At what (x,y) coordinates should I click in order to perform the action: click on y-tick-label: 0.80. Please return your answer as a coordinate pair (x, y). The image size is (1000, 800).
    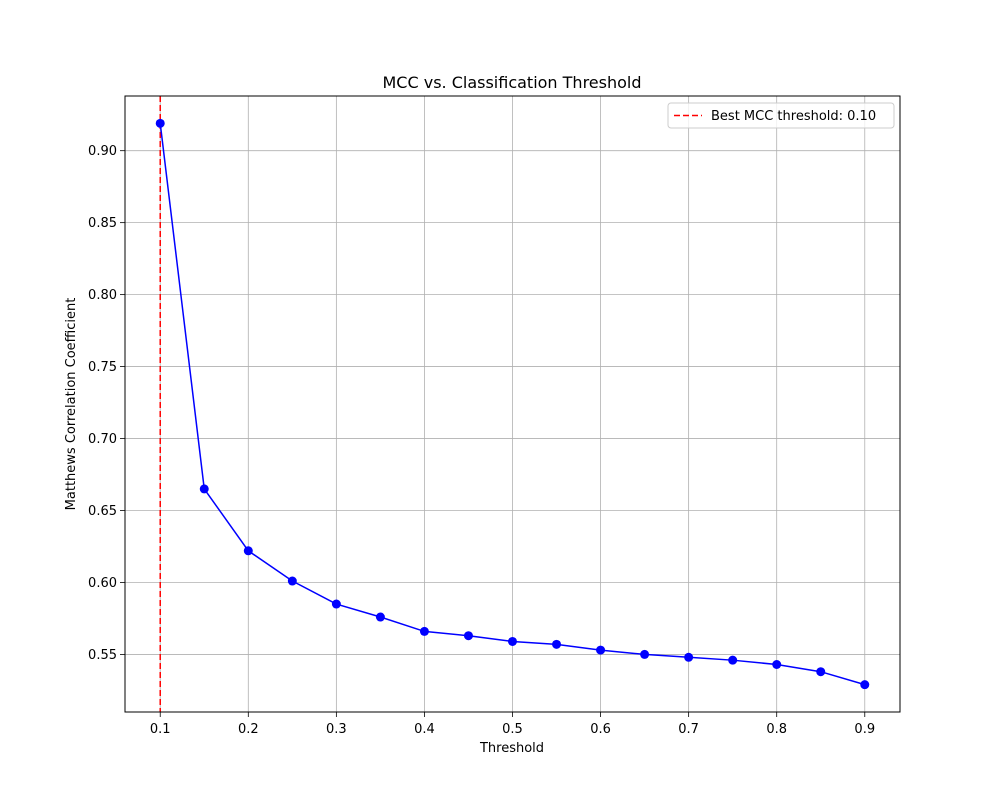
    Looking at the image, I should click on (102, 295).